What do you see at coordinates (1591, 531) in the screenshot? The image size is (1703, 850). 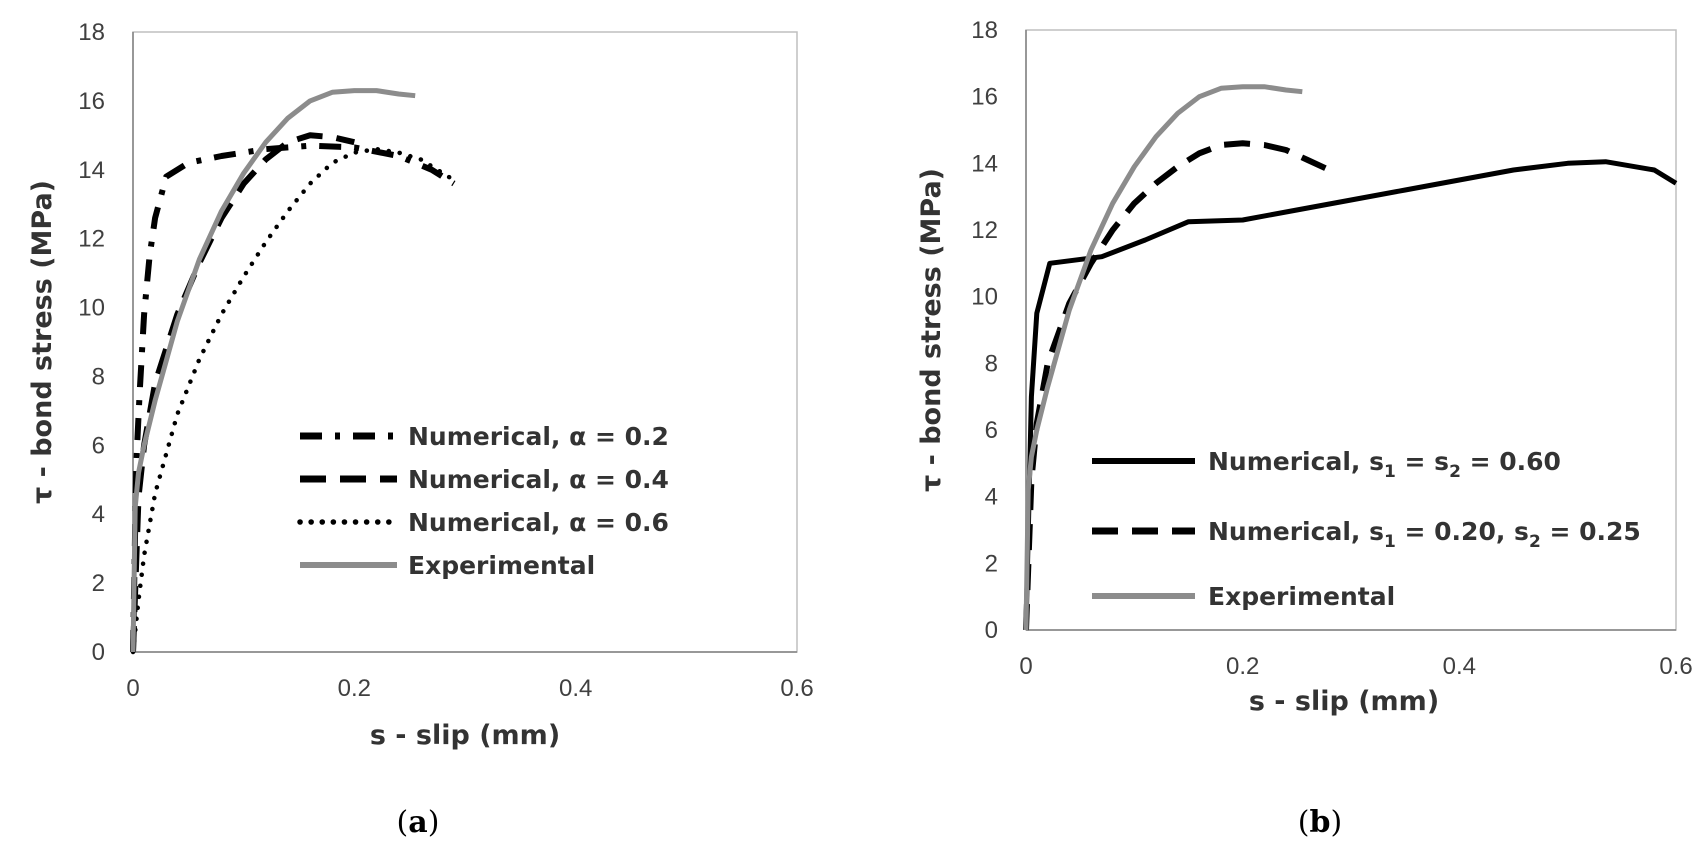 I see `legend-text-part: = 0.25` at bounding box center [1591, 531].